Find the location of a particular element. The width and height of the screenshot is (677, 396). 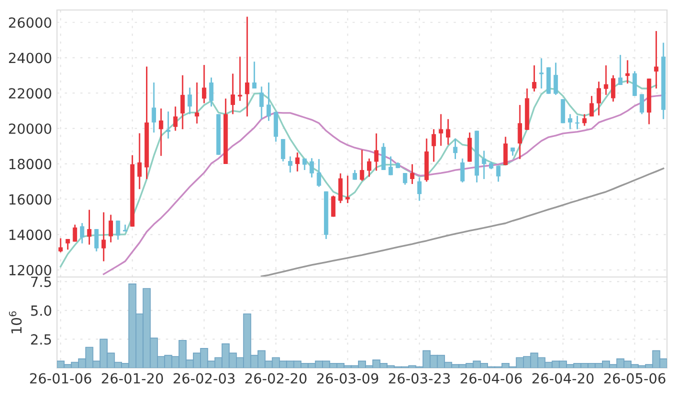

x-tick-label: 26-01-20 is located at coordinates (132, 378).